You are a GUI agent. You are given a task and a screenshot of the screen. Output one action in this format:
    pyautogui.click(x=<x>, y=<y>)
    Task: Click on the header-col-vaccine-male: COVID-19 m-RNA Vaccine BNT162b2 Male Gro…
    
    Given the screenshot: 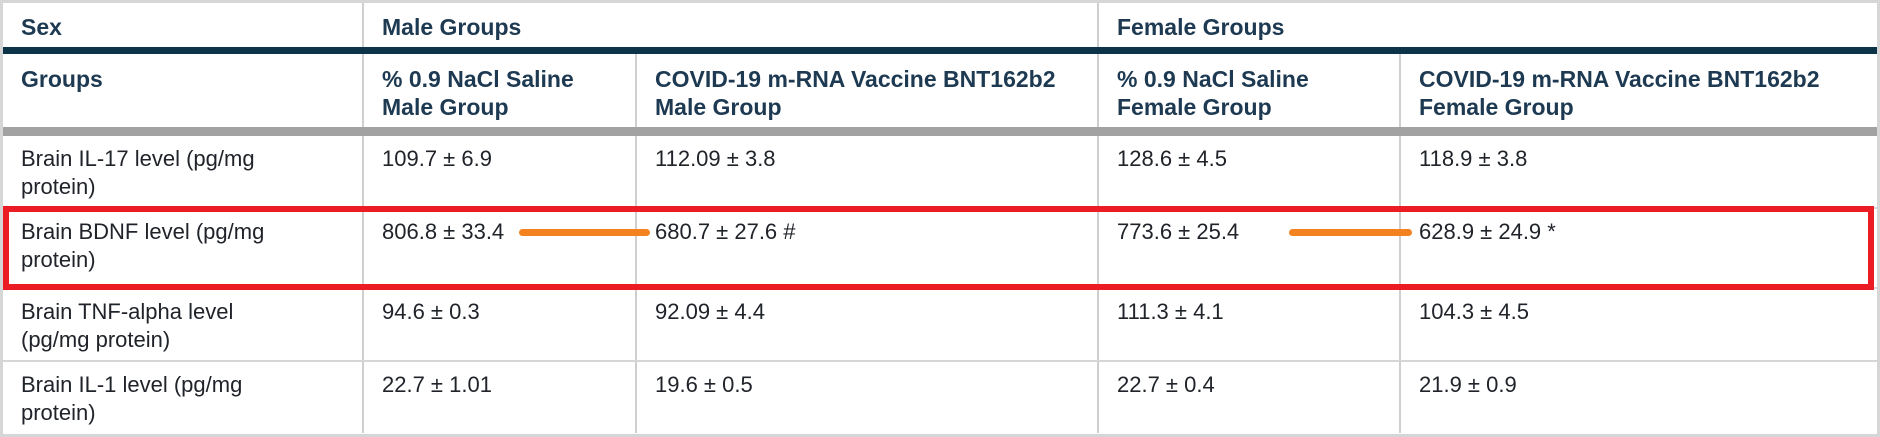 What is the action you would take?
    pyautogui.click(x=866, y=93)
    